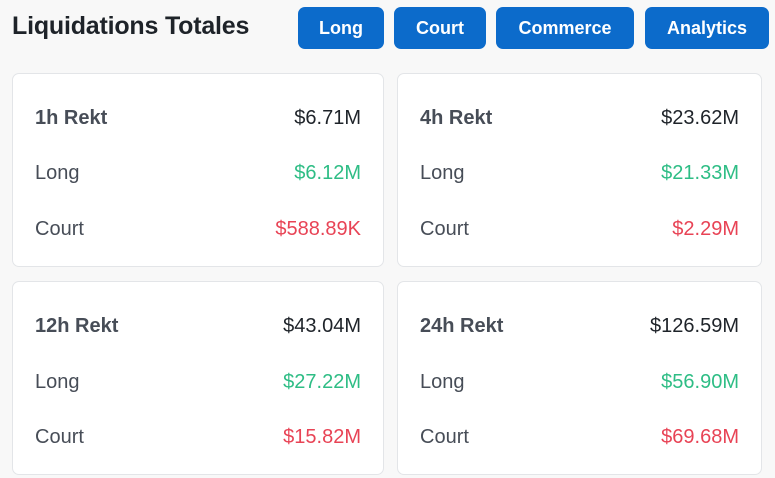  What do you see at coordinates (579, 173) in the screenshot?
I see `long-row: Long $21.33M` at bounding box center [579, 173].